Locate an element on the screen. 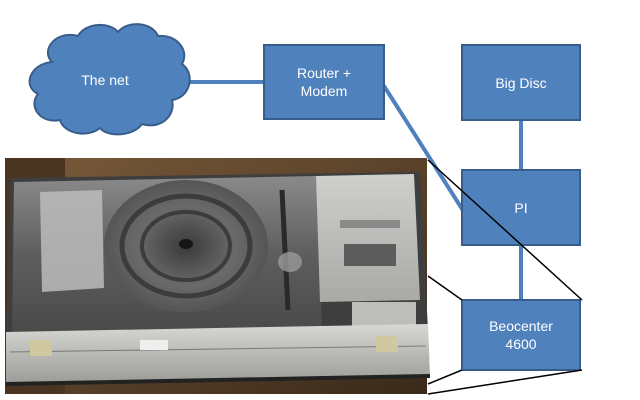  cassette-window is located at coordinates (370, 255).